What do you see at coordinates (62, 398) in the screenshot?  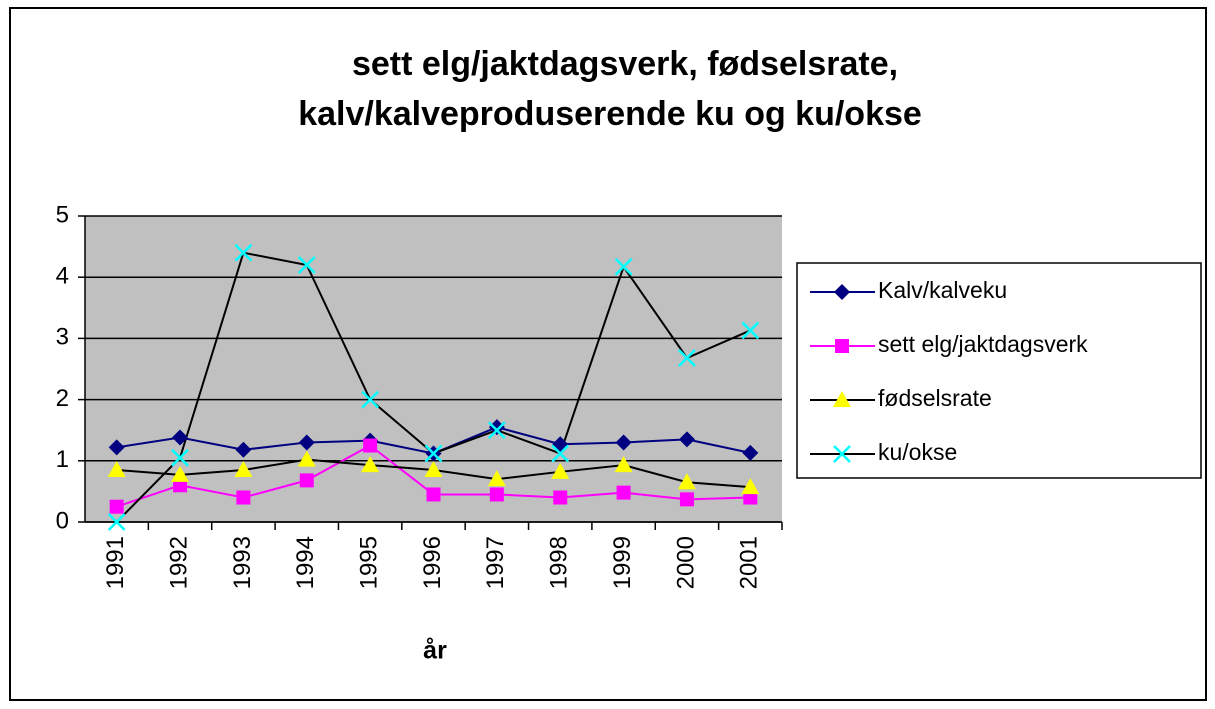 I see `y-tick-label: 2` at bounding box center [62, 398].